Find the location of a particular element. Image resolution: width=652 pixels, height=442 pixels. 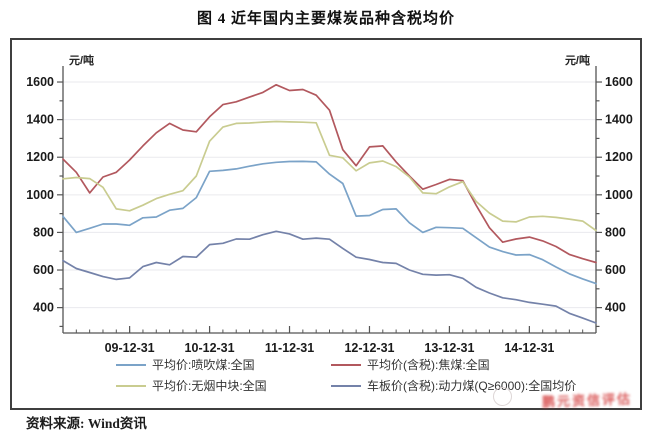

x-tick-label: 10-12-31 is located at coordinates (210, 348).